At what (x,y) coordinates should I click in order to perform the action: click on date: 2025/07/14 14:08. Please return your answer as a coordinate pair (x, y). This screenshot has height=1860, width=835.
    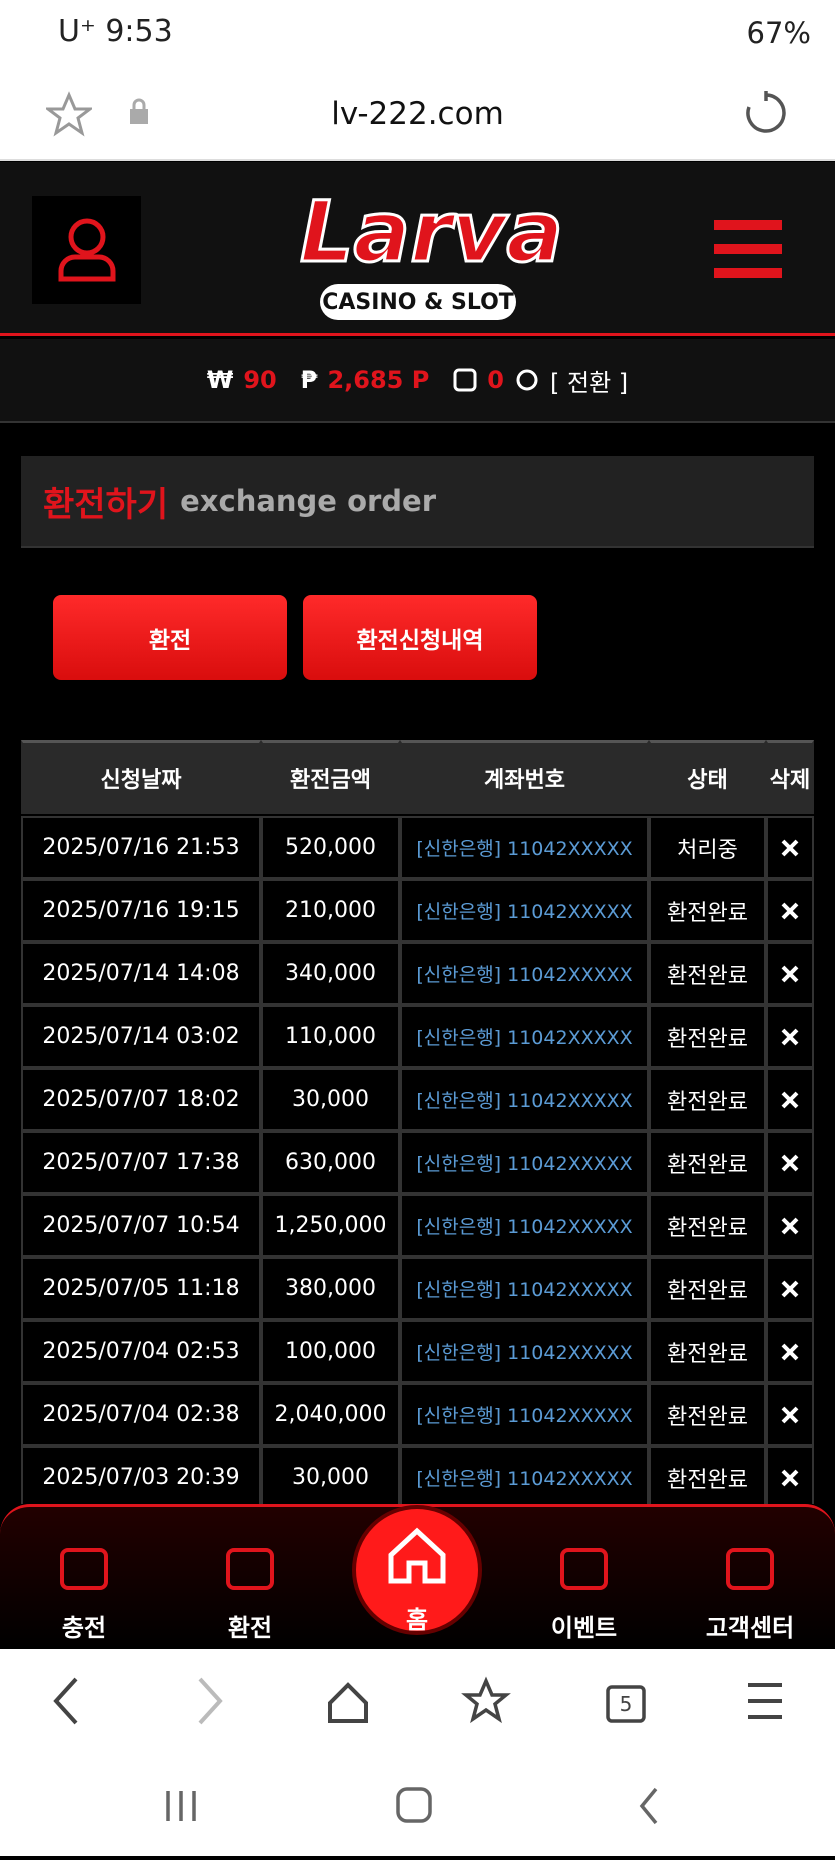
    Looking at the image, I should click on (141, 973).